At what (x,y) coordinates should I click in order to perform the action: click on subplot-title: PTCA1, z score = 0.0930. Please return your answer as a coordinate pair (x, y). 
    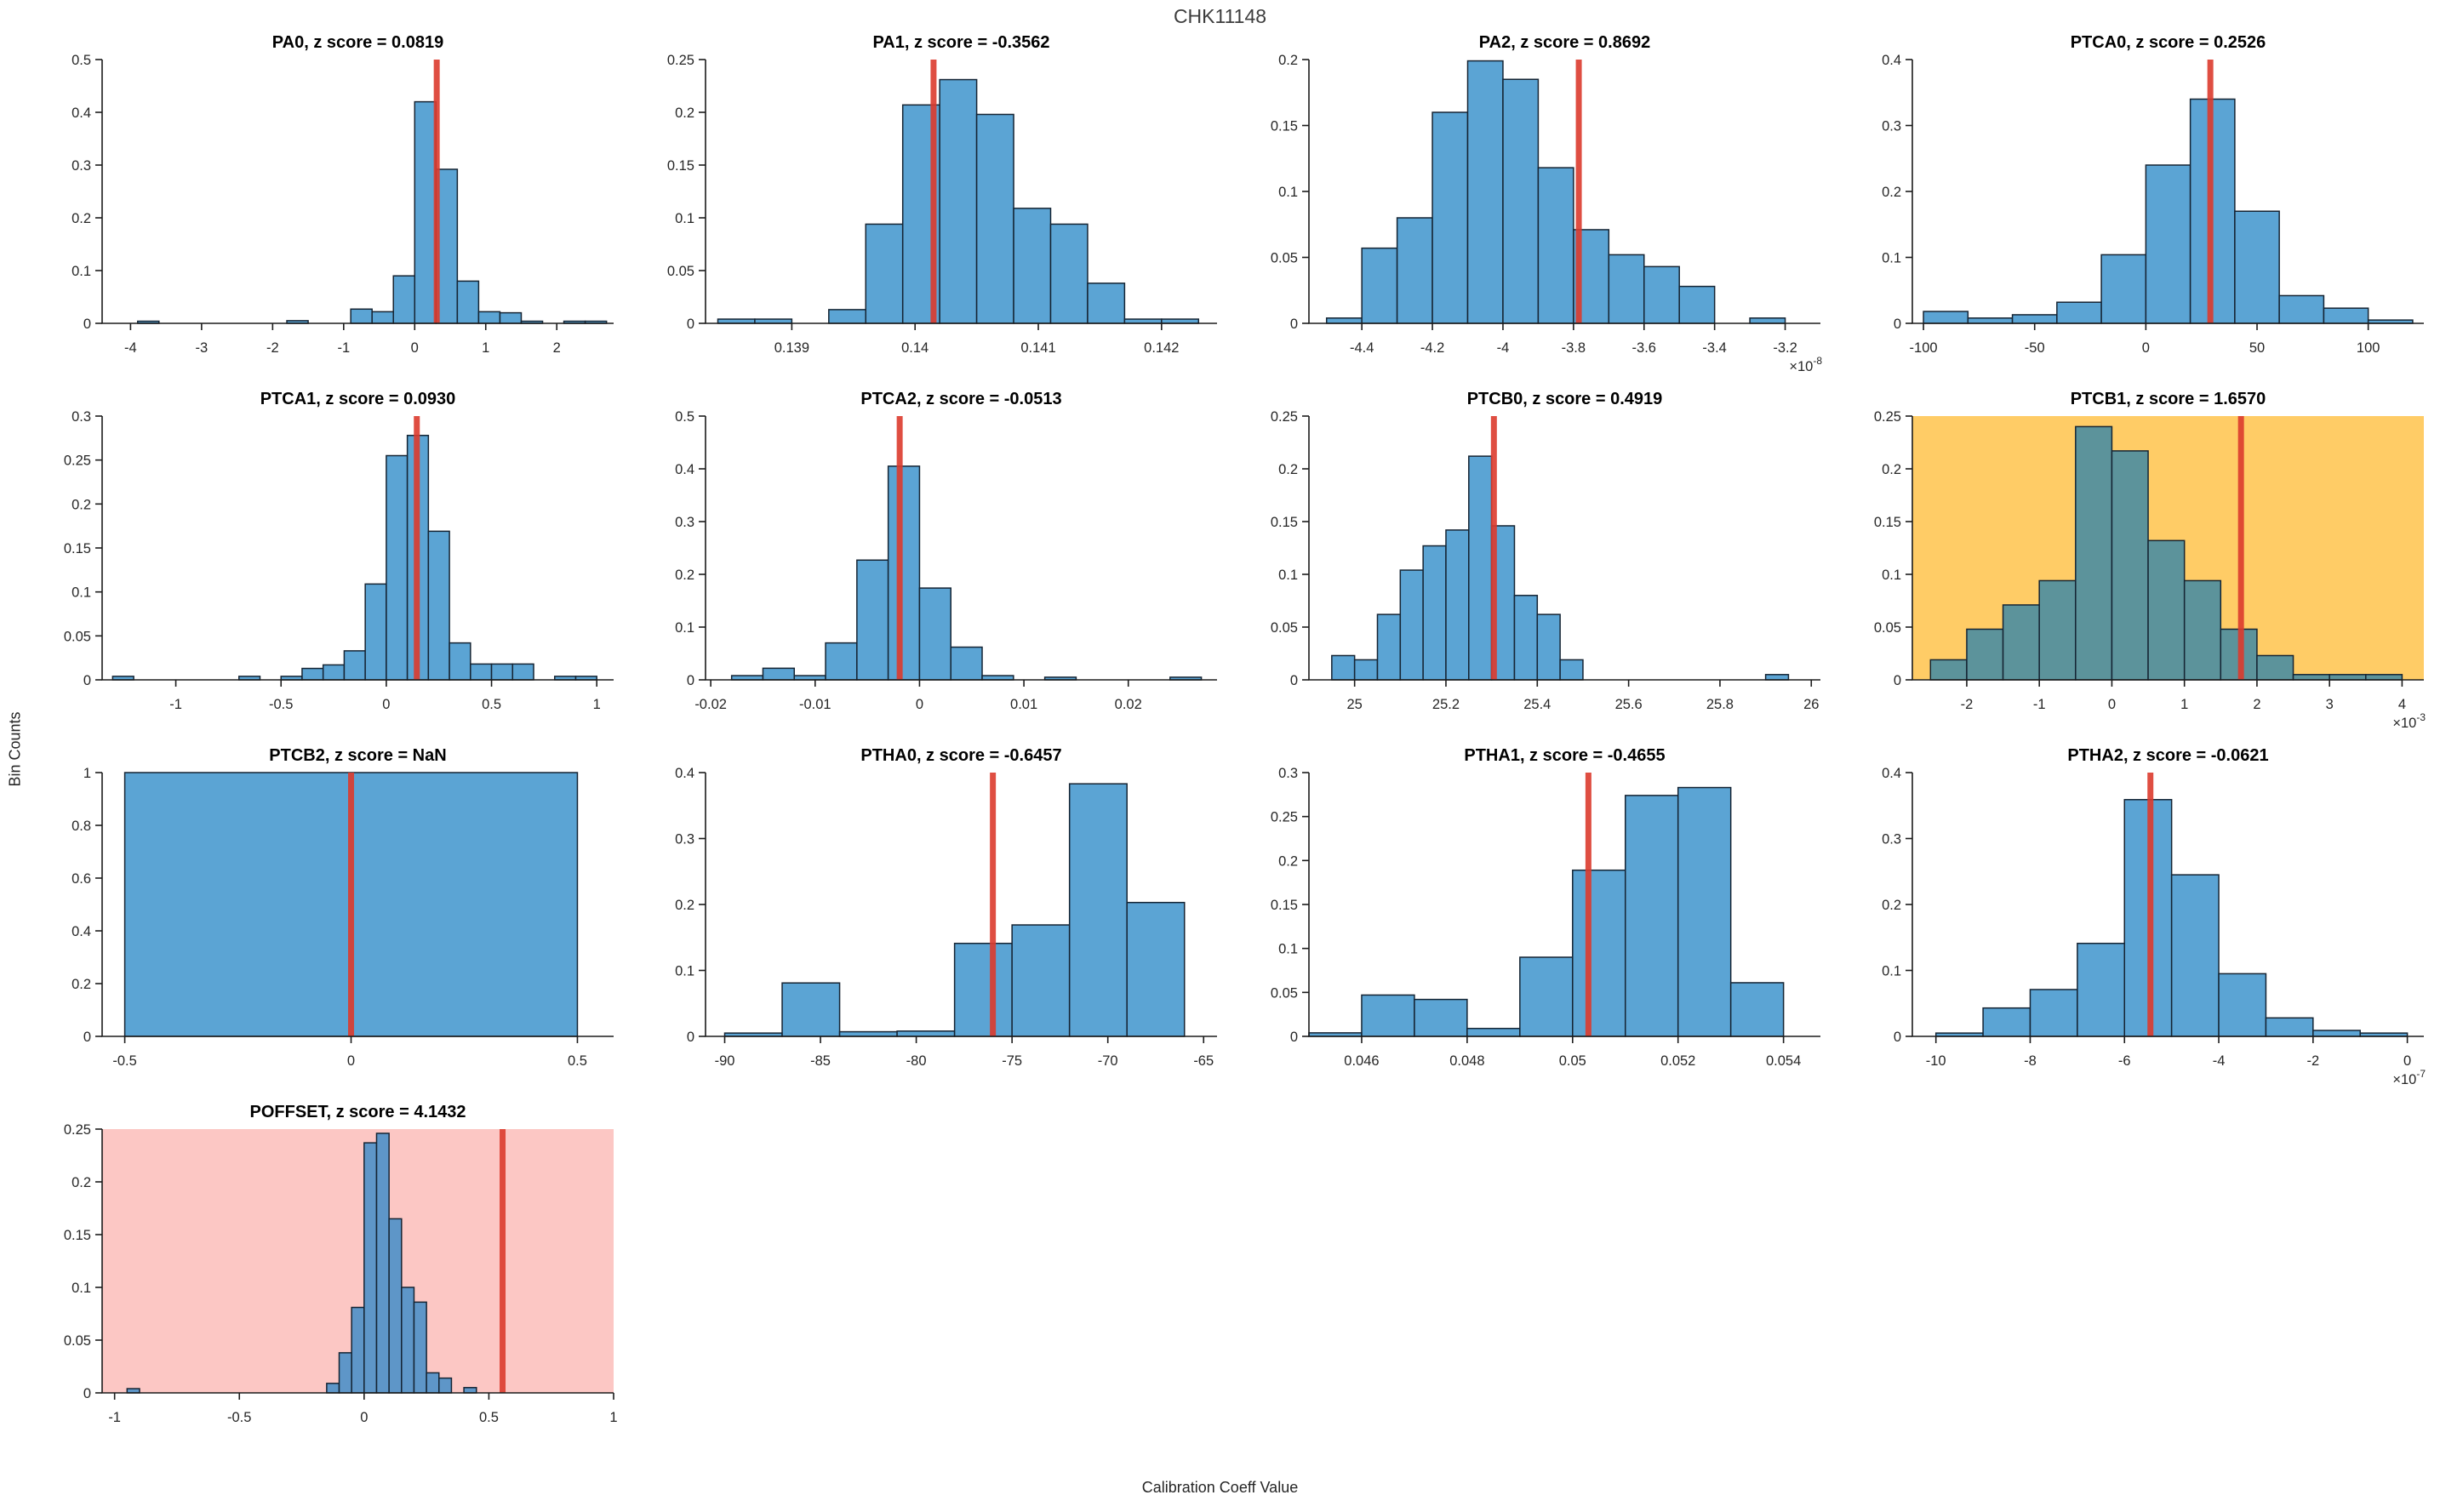
    Looking at the image, I should click on (358, 399).